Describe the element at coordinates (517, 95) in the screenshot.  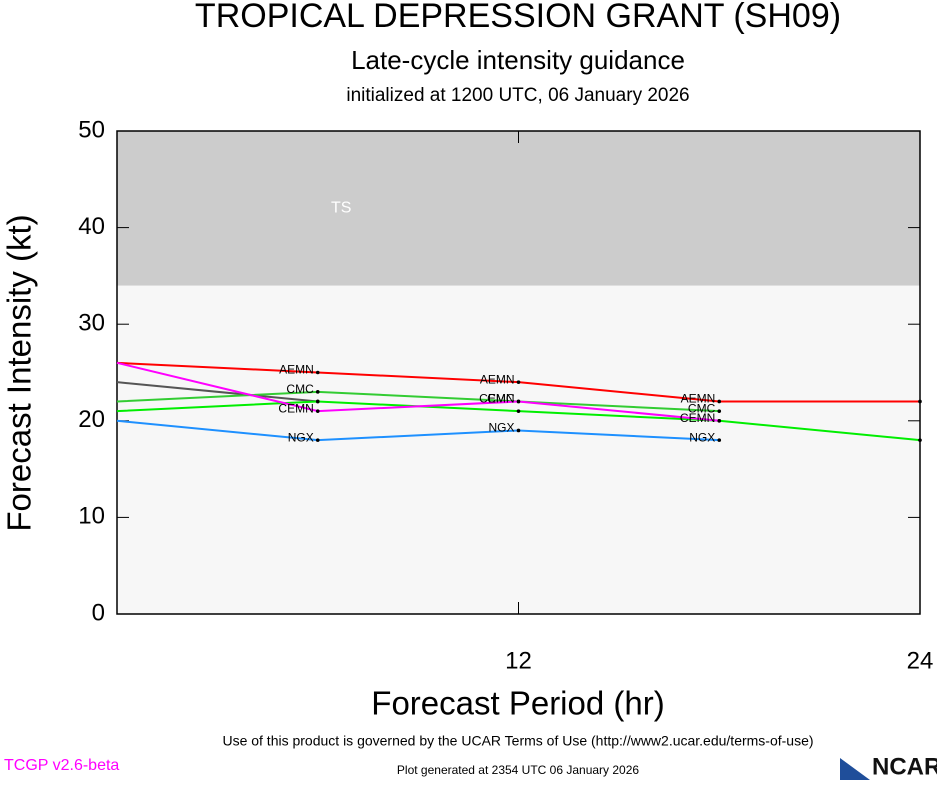
I see `init-line: initialized at 1200 UTC, 06 January 2026` at that location.